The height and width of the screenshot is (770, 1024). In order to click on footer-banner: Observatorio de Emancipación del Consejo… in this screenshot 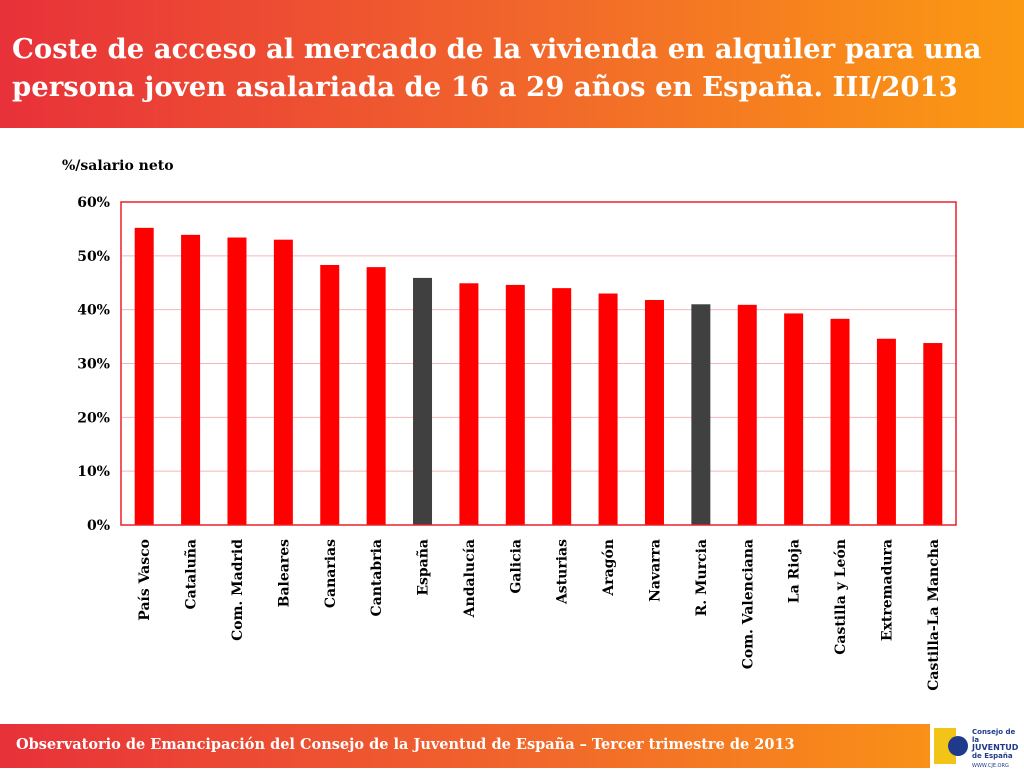, I will do `click(512, 747)`.